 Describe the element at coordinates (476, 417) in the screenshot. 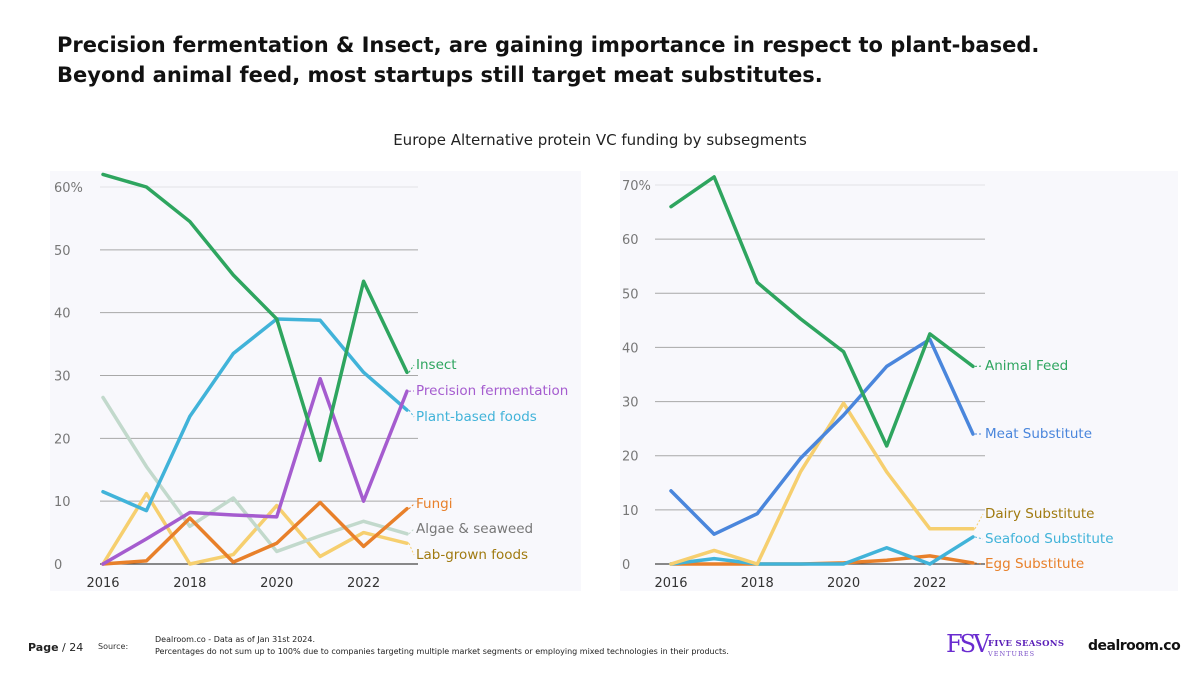

I see `left-series-label: Plant-based foods` at that location.